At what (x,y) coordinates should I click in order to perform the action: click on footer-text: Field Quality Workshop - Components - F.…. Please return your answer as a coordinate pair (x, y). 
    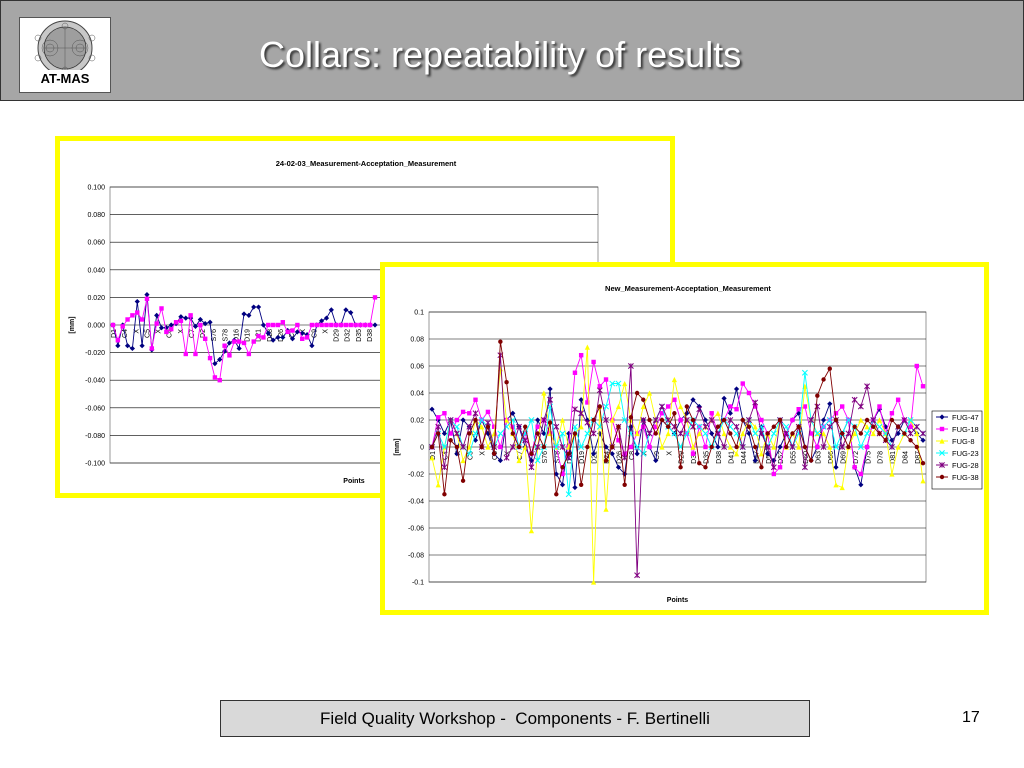
    Looking at the image, I should click on (515, 718).